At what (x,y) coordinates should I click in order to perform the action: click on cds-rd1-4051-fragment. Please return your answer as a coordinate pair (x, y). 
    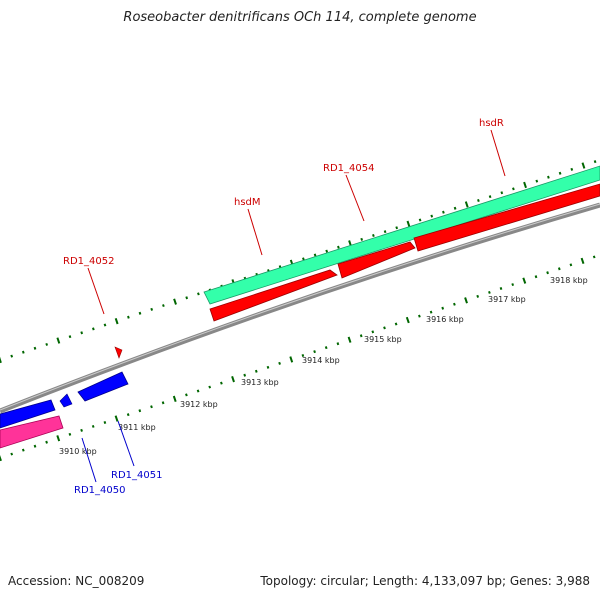
    Looking at the image, I should click on (66, 400).